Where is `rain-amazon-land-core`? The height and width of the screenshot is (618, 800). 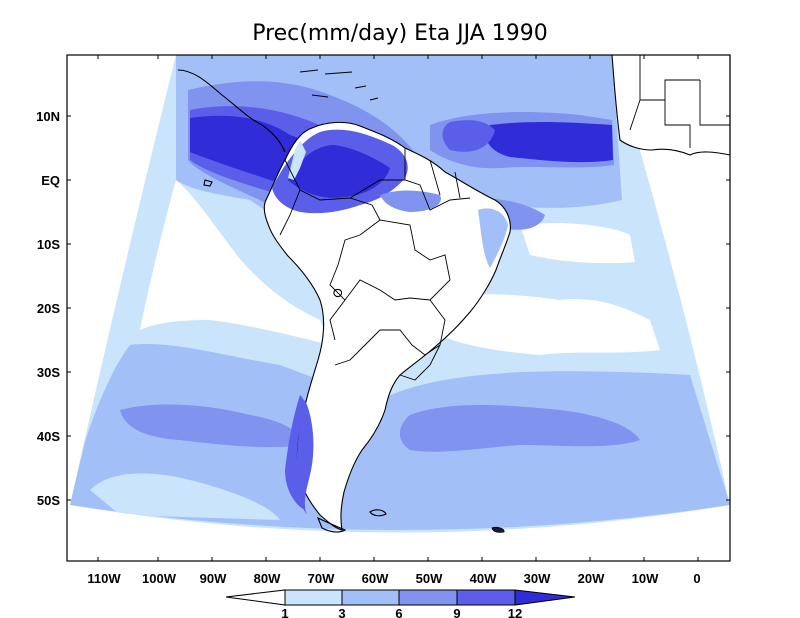 rain-amazon-land-core is located at coordinates (339, 171).